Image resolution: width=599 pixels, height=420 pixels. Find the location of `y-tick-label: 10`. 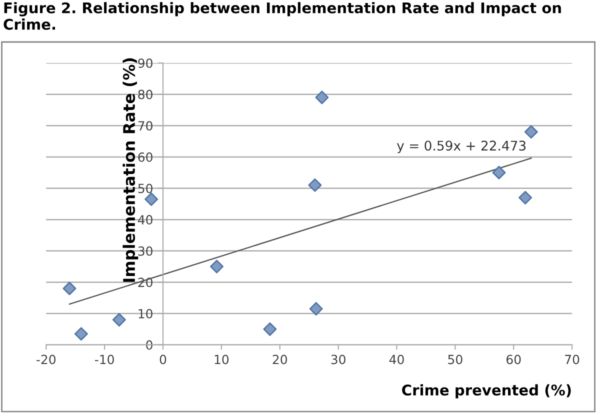

y-tick-label: 10 is located at coordinates (145, 313).